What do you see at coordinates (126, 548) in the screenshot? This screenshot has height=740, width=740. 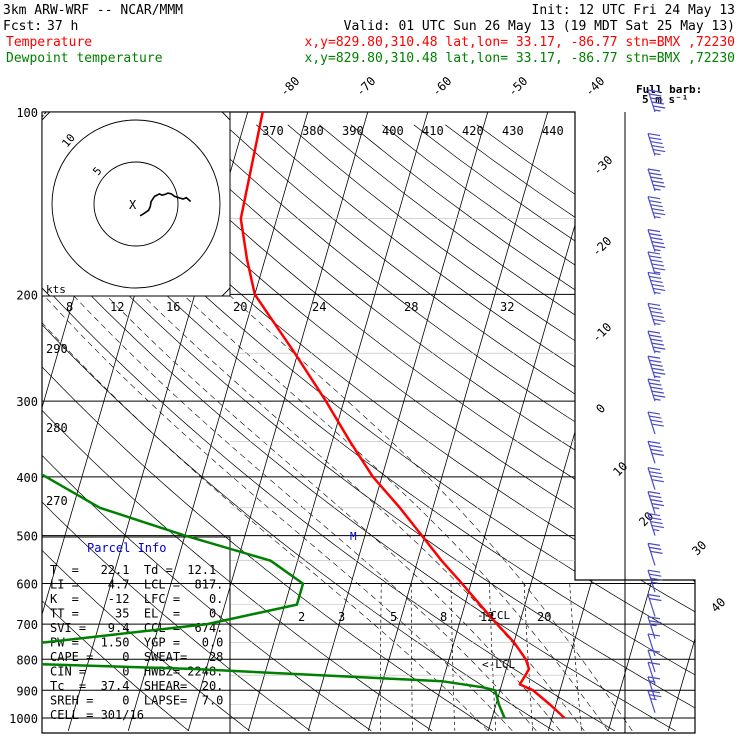 I see `parcel-title: Parcel Info` at bounding box center [126, 548].